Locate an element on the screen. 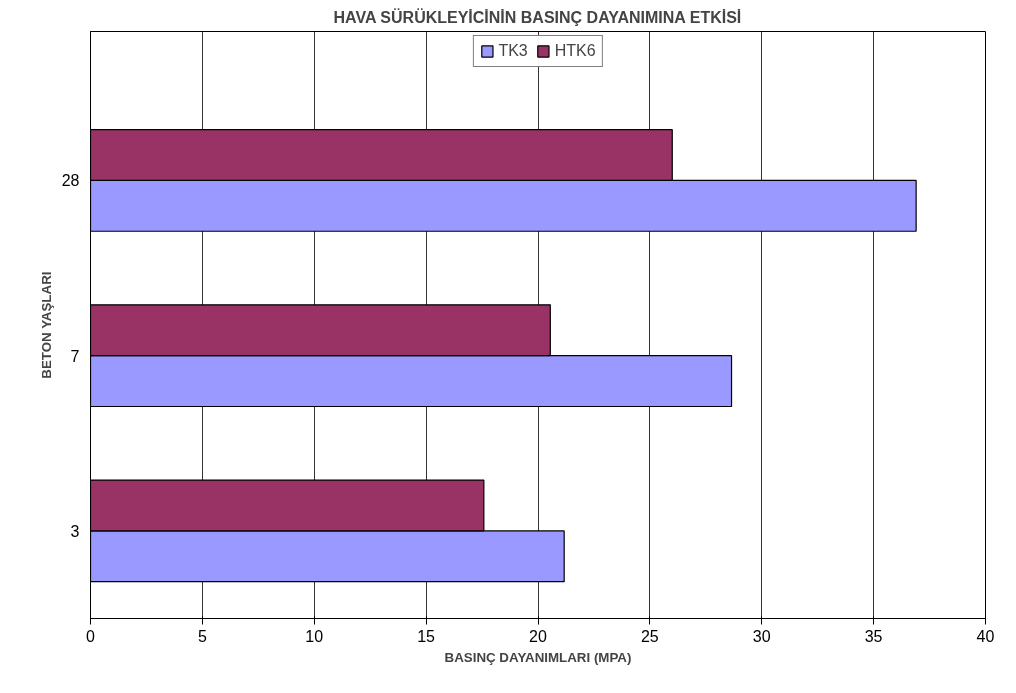 The width and height of the screenshot is (1016, 693). x-axis-title: BASINÇ DAYANIMLARI (MPA) is located at coordinates (538, 657).